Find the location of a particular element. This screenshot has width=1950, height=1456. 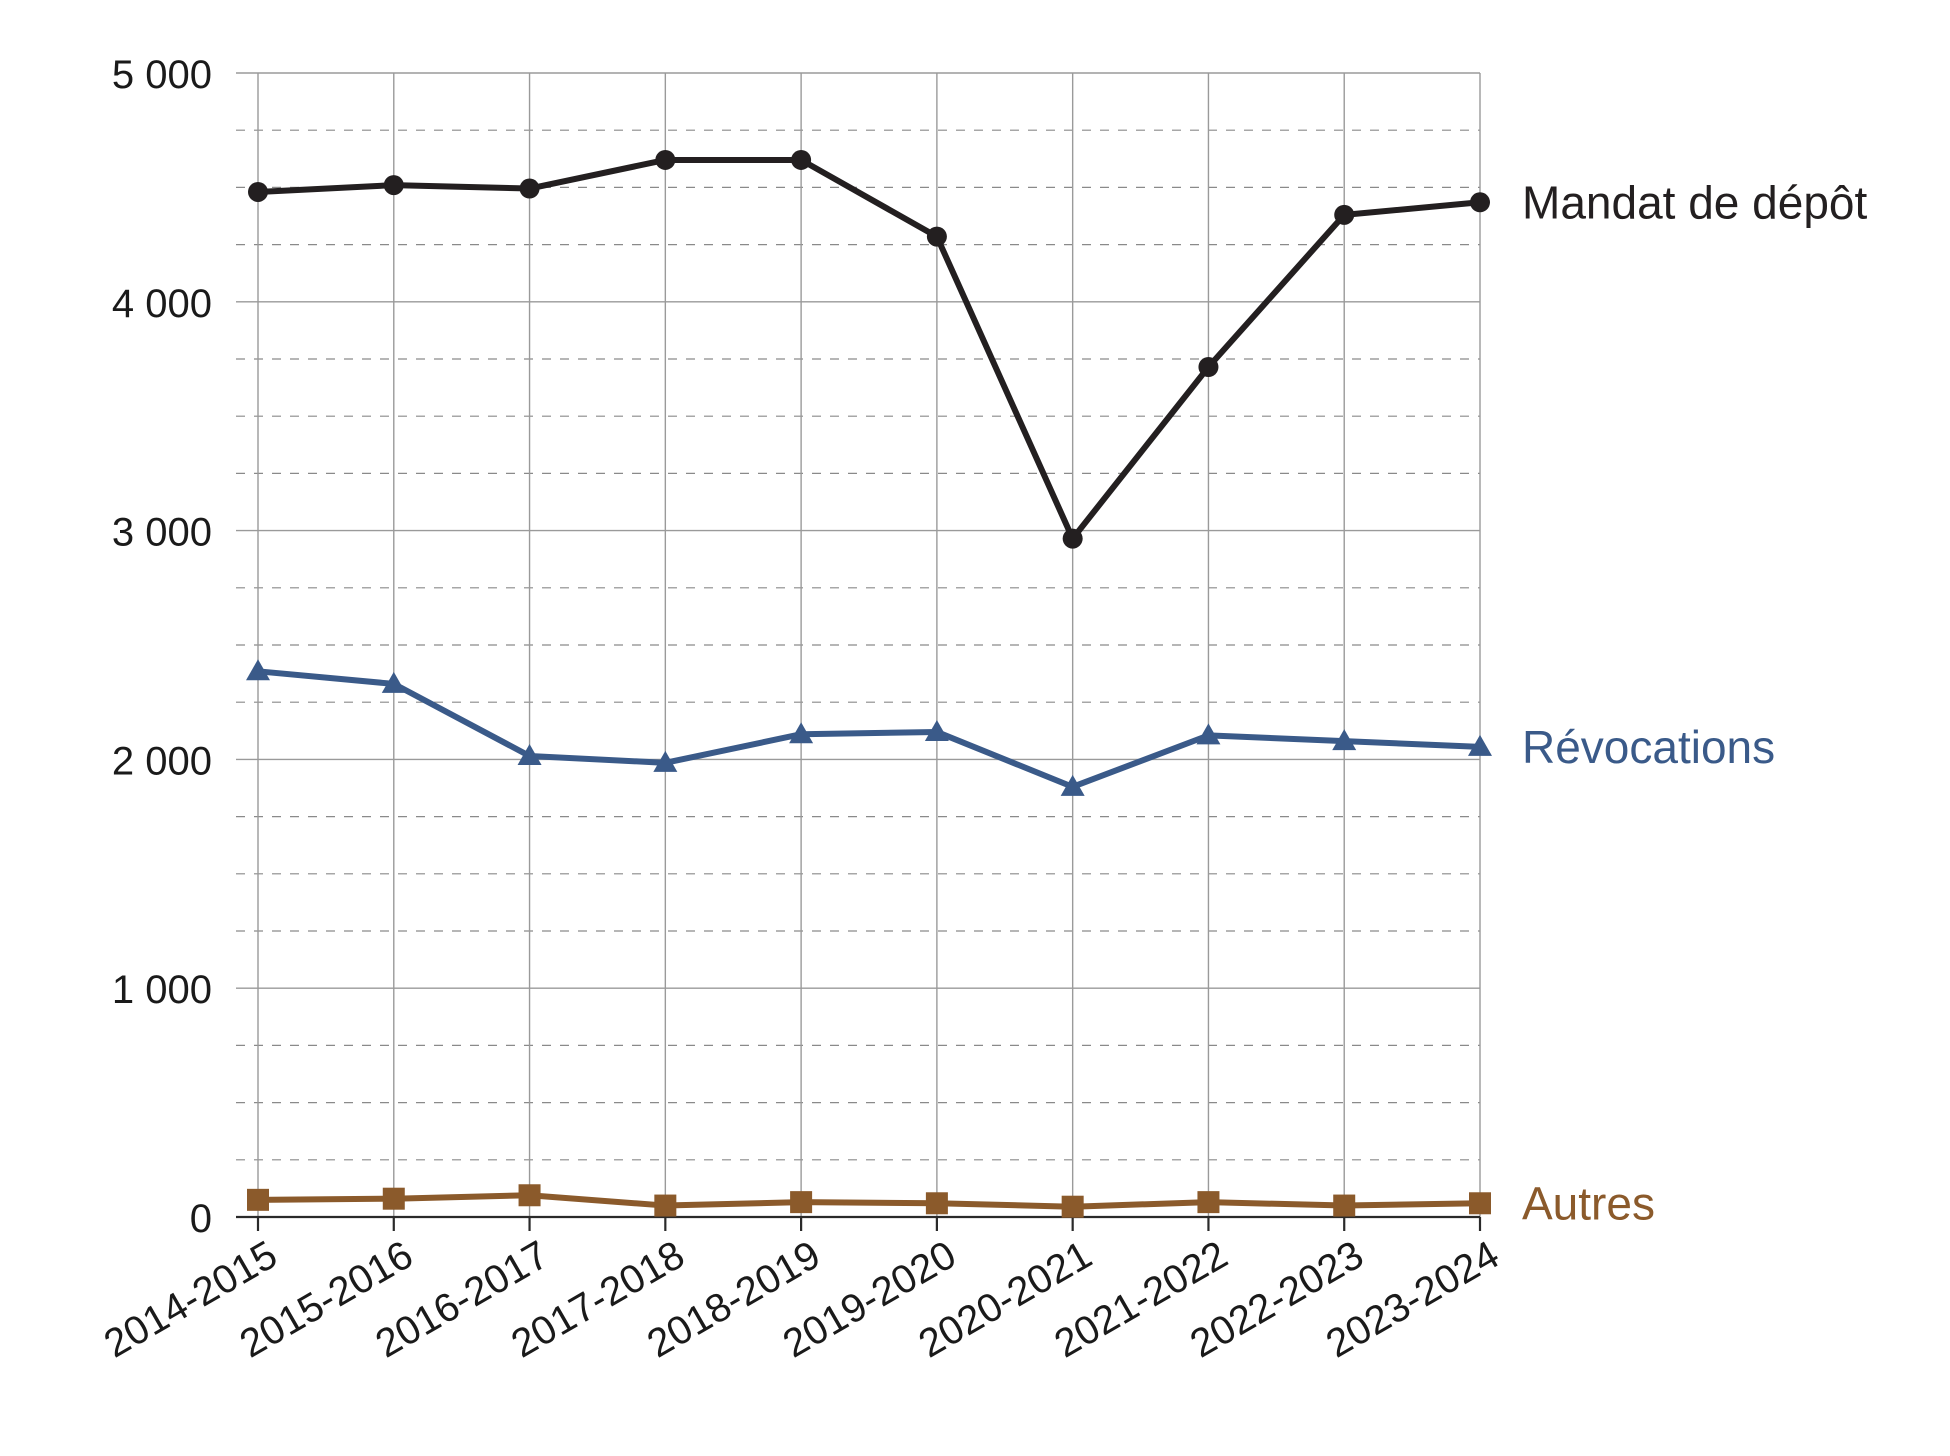

y-axis: 0 1 000 2 000 3 000 4 000 5 000 is located at coordinates (162, 647).